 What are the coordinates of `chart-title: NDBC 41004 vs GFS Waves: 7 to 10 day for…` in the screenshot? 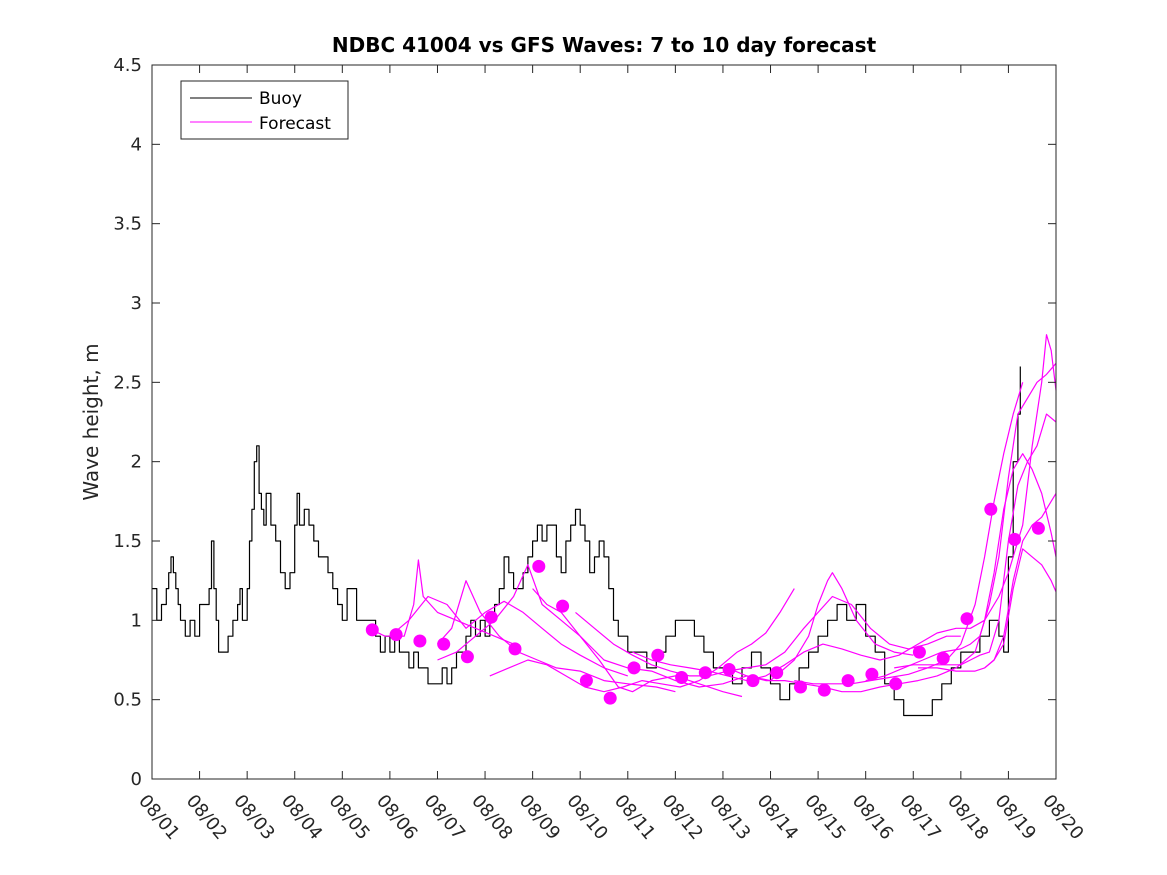 It's located at (604, 45).